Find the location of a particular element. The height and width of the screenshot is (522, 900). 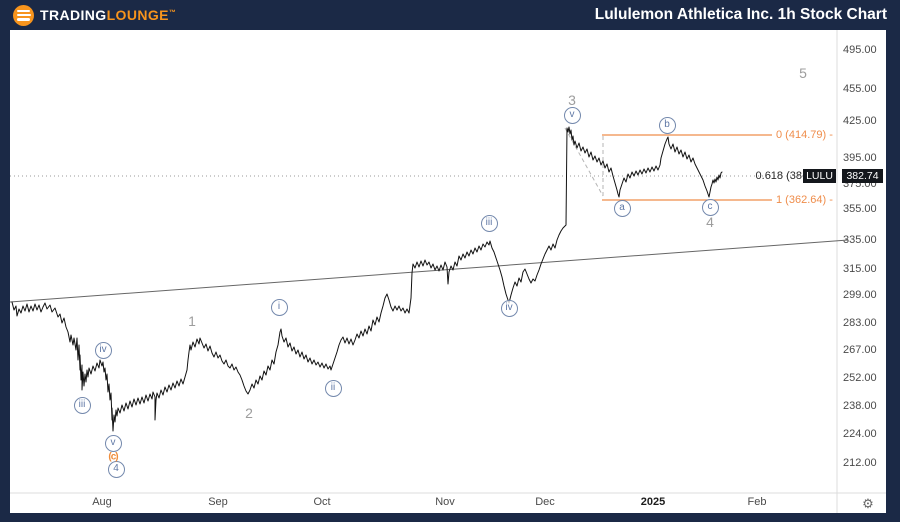

trading-lounge-logo: TRADINGLOUNGE™ is located at coordinates (94, 15).